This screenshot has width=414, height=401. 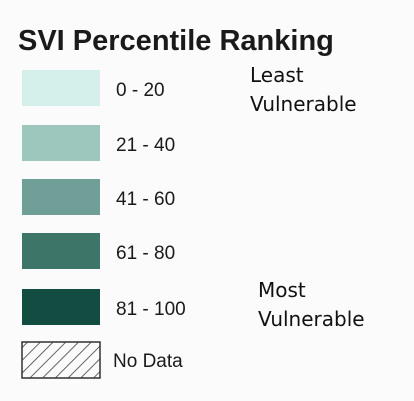 What do you see at coordinates (176, 41) in the screenshot?
I see `legend-title: SVI Percentile Ranking` at bounding box center [176, 41].